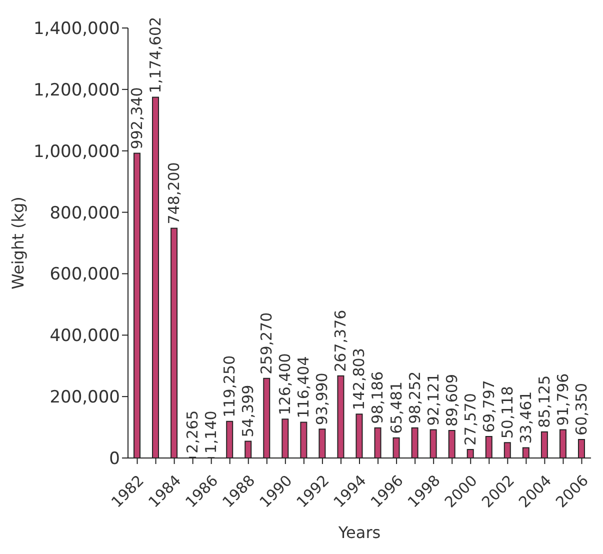  What do you see at coordinates (470, 419) in the screenshot?
I see `data-label: 27,570` at bounding box center [470, 419].